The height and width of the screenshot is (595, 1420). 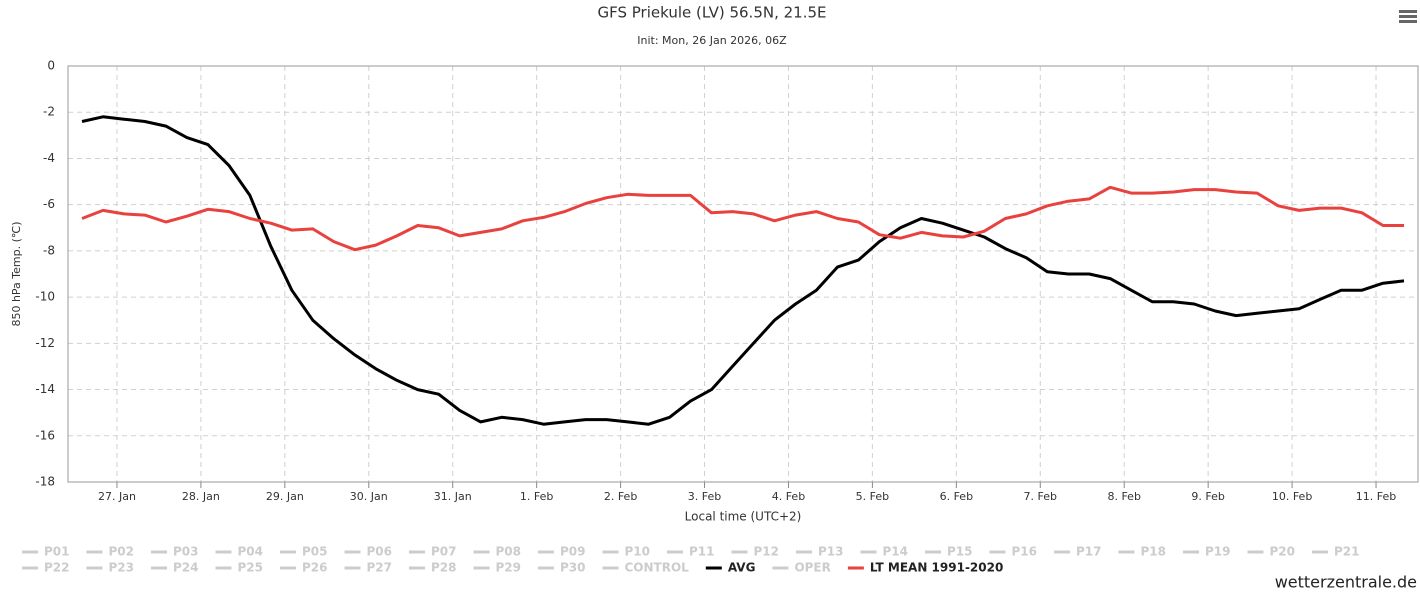 I want to click on legend-label: P15, so click(x=960, y=552).